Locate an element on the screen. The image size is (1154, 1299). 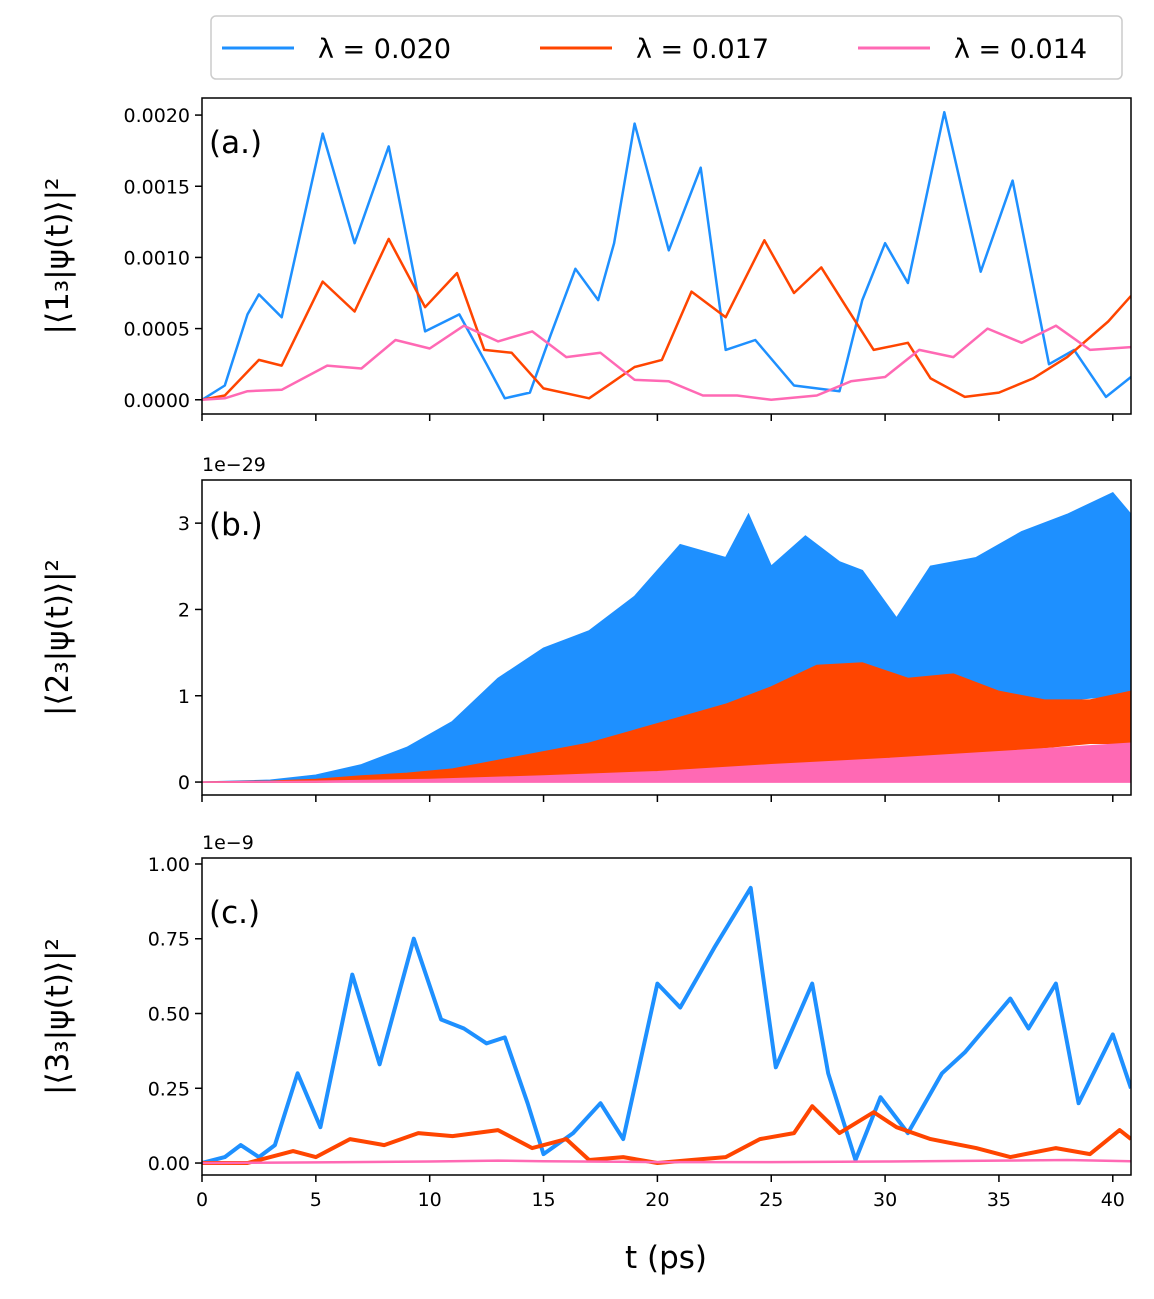
panel-label: (c.) is located at coordinates (234, 913).